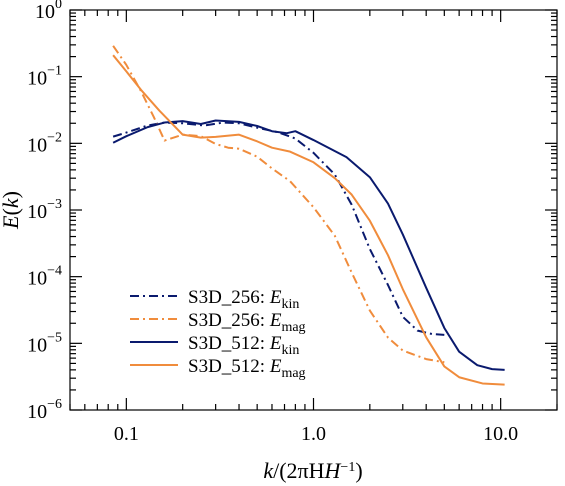 The height and width of the screenshot is (486, 565). I want to click on x-tick-label: 1.0, so click(313, 434).